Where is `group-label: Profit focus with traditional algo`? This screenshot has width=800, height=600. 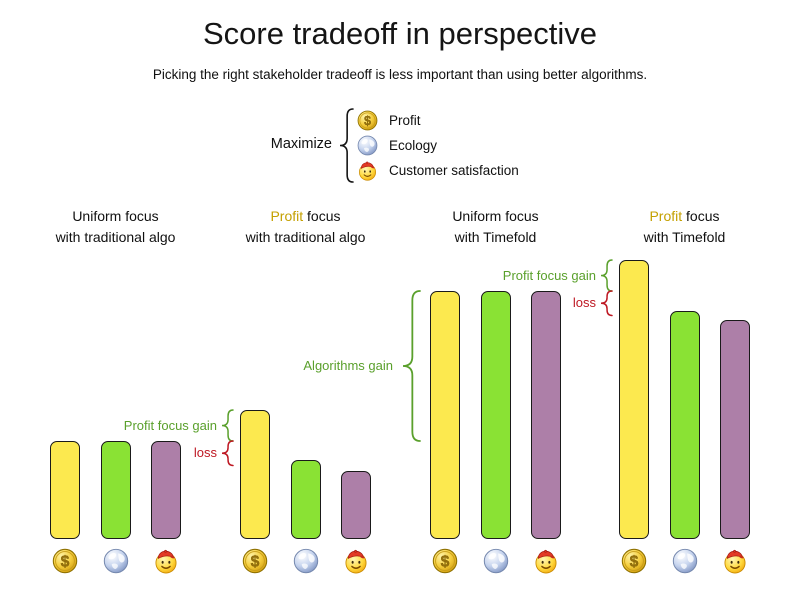
group-label: Profit focus with traditional algo is located at coordinates (306, 227).